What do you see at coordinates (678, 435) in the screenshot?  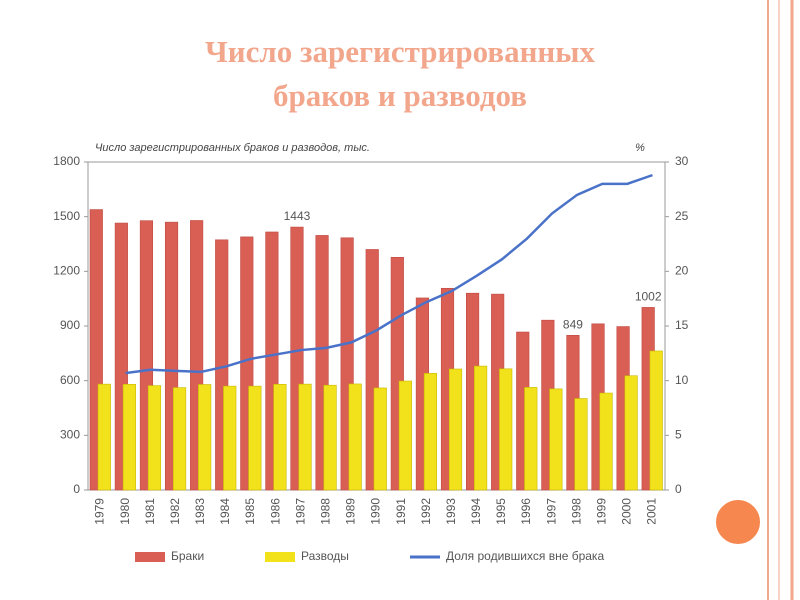 I see `y2-tick-label: 5` at bounding box center [678, 435].